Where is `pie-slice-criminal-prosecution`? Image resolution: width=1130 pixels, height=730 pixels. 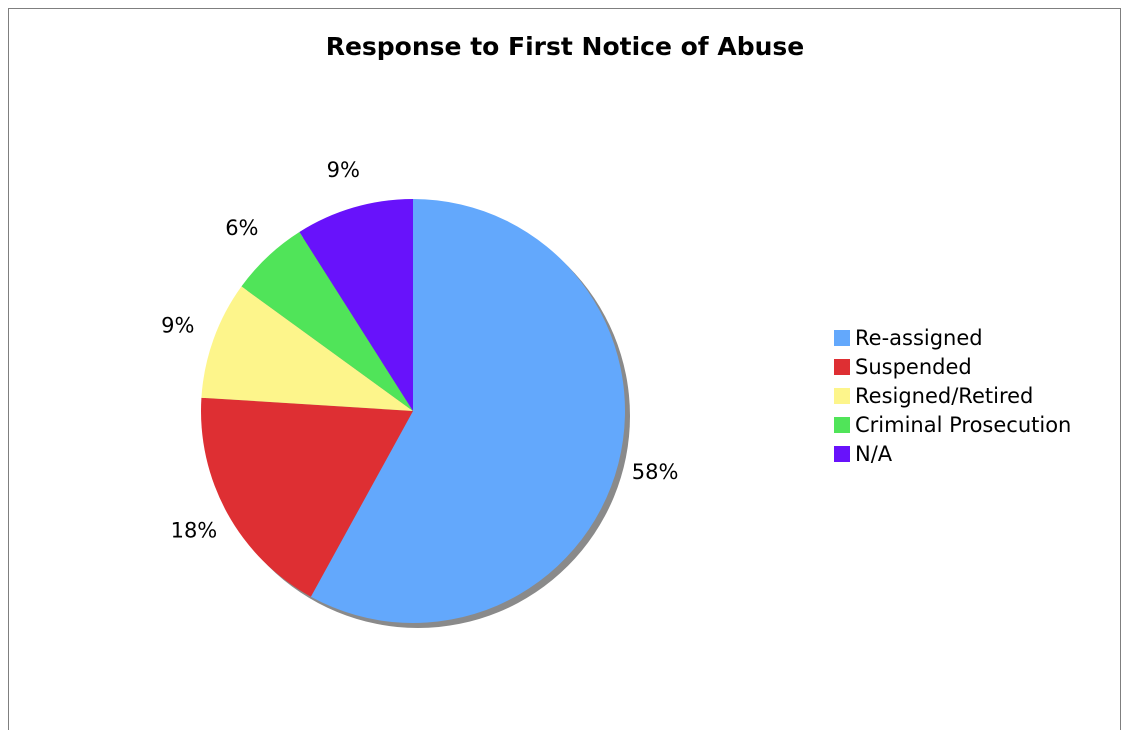
pie-slice-criminal-prosecution is located at coordinates (327, 321).